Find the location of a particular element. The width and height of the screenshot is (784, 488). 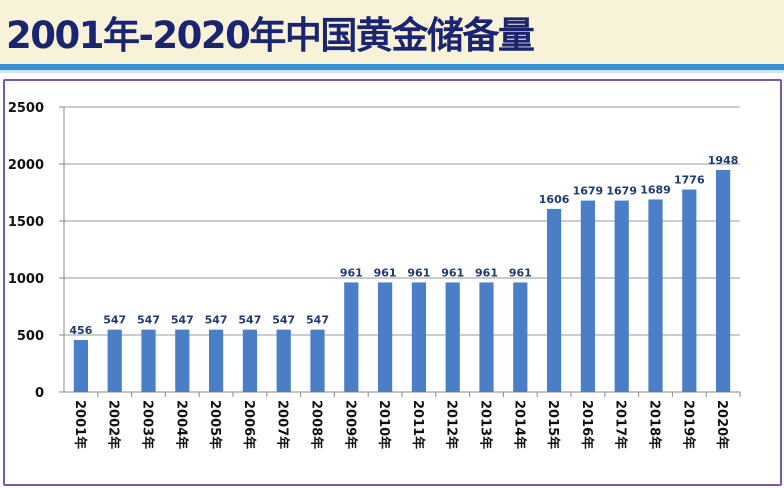

x-tick-label: 2008年 is located at coordinates (317, 424).